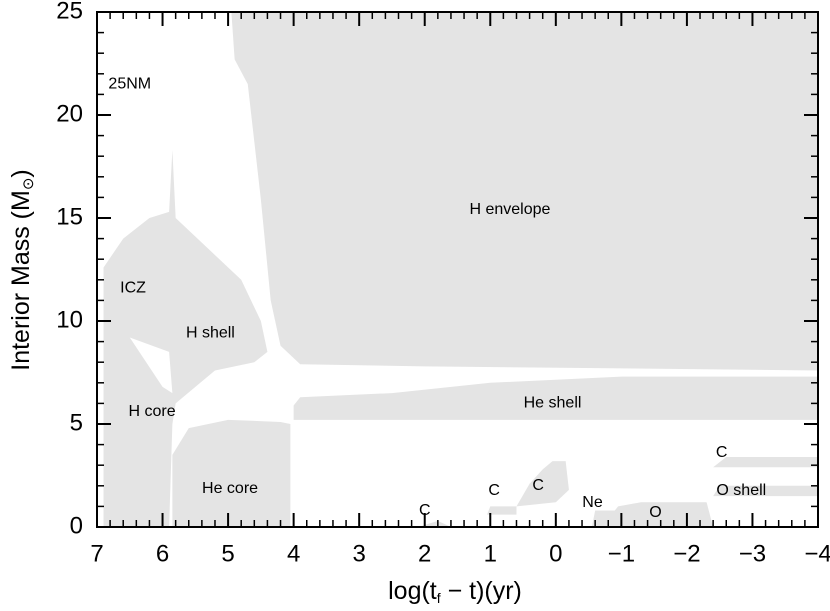  I want to click on region-label: H envelope, so click(509, 209).